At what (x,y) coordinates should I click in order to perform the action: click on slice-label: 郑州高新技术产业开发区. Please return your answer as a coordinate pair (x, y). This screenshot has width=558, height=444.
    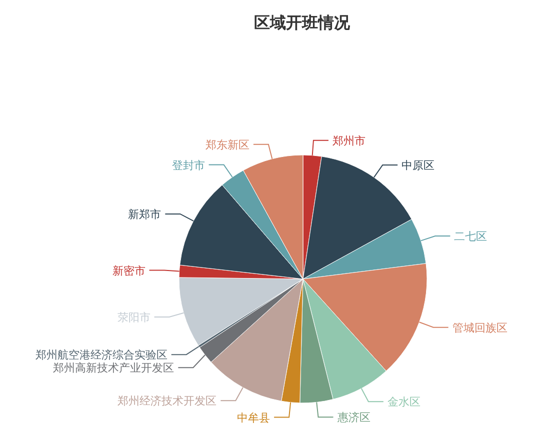
    Looking at the image, I should click on (113, 368).